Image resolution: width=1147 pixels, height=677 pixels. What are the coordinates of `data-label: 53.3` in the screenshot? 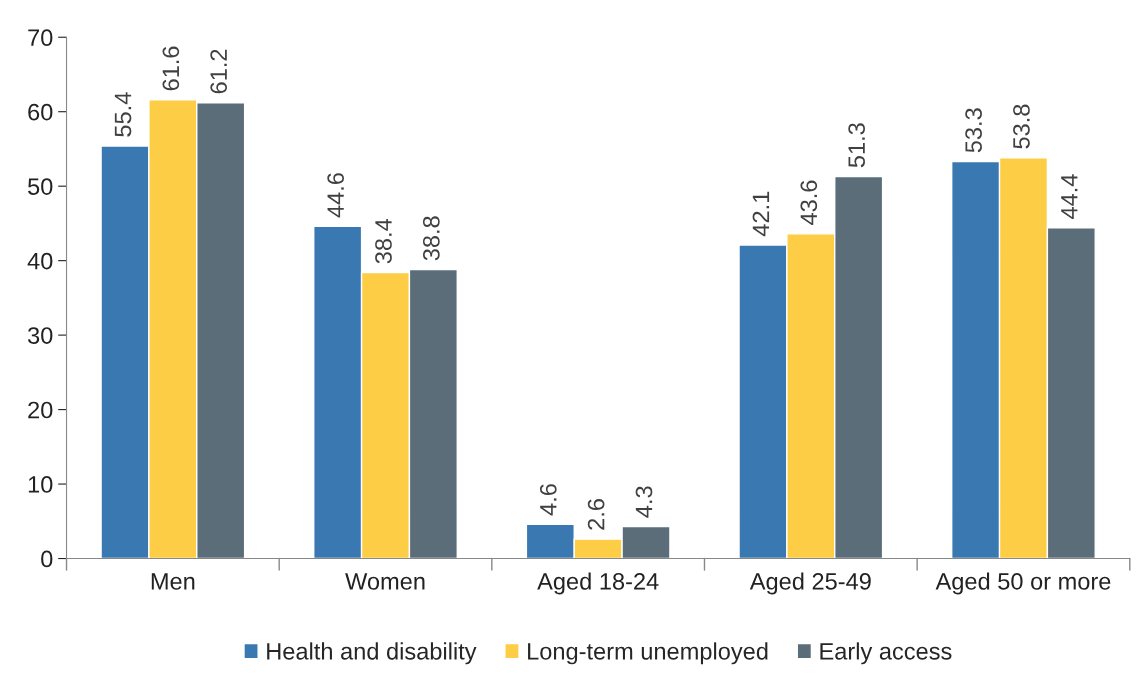 It's located at (973, 130).